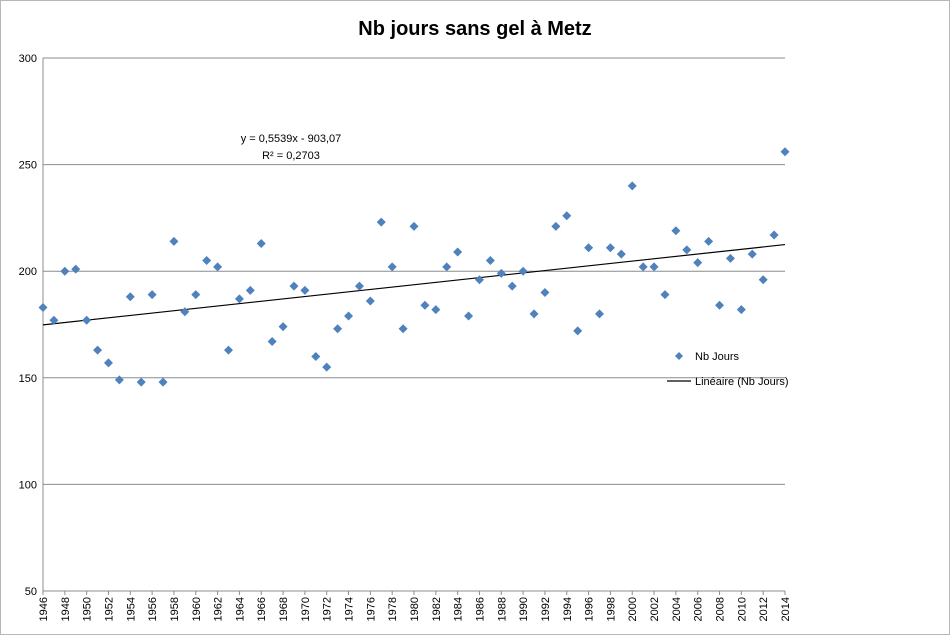  I want to click on legend-label-trendline: Linéaire (Nb Jours), so click(742, 382).